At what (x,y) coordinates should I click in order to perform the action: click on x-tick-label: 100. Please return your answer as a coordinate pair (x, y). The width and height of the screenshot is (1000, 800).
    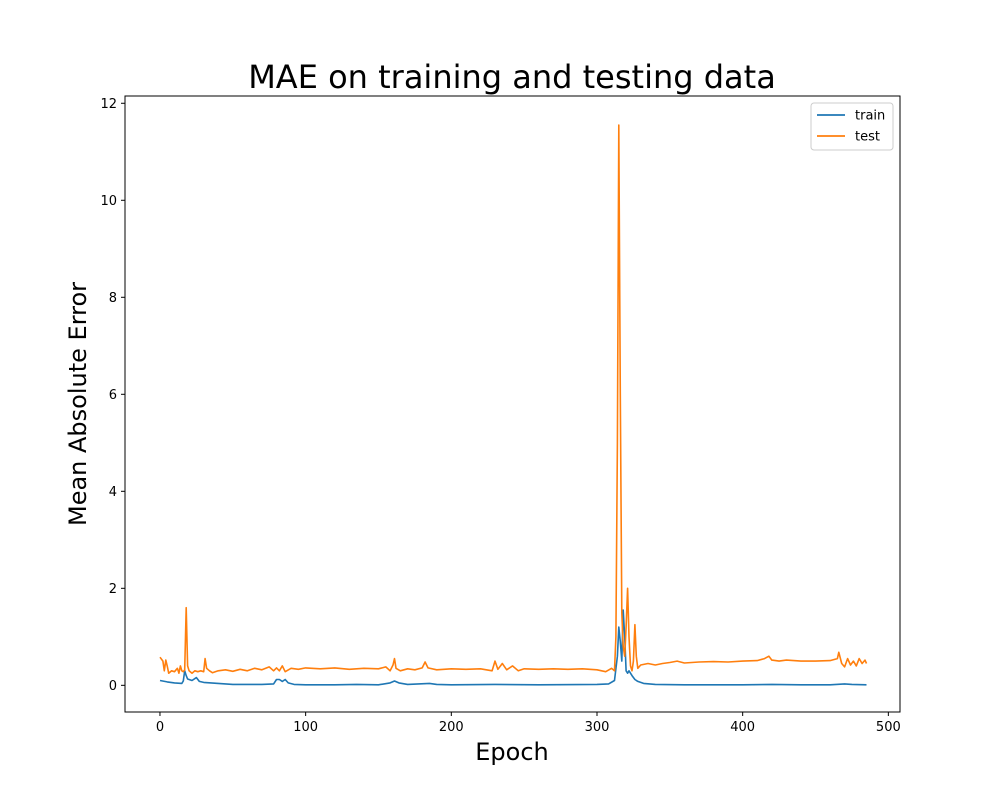
    Looking at the image, I should click on (305, 727).